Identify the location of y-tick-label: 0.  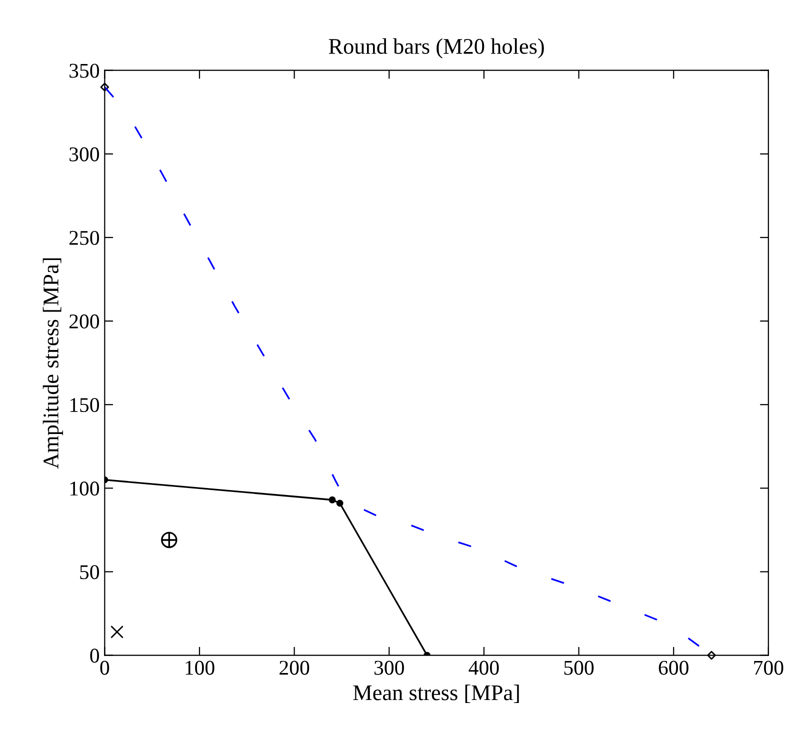
(95, 655).